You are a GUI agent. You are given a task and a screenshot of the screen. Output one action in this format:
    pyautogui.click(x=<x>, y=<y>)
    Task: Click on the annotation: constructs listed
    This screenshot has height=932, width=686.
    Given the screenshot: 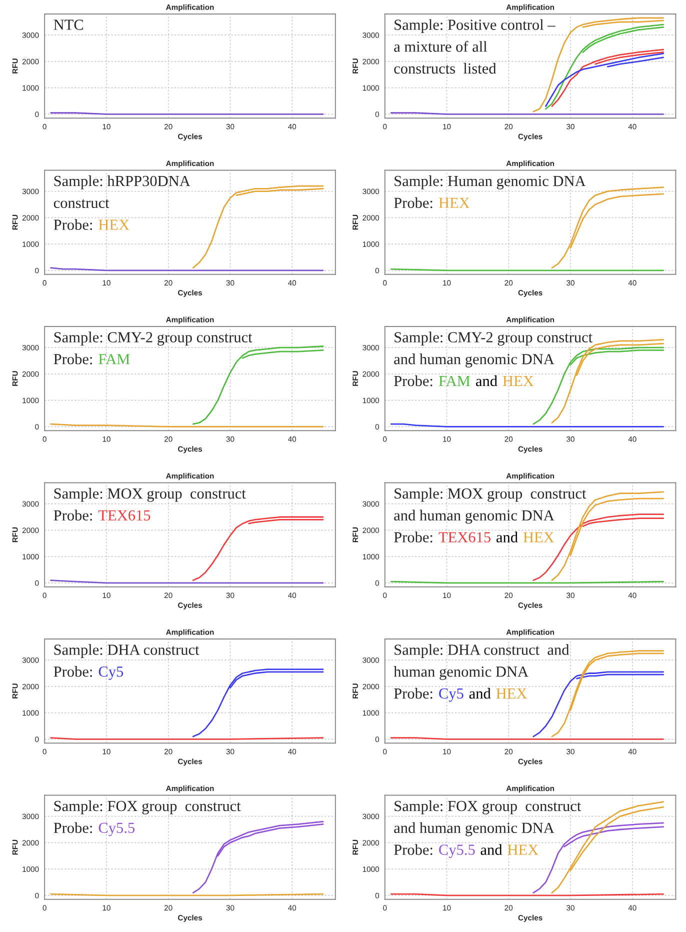 What is the action you would take?
    pyautogui.click(x=445, y=68)
    